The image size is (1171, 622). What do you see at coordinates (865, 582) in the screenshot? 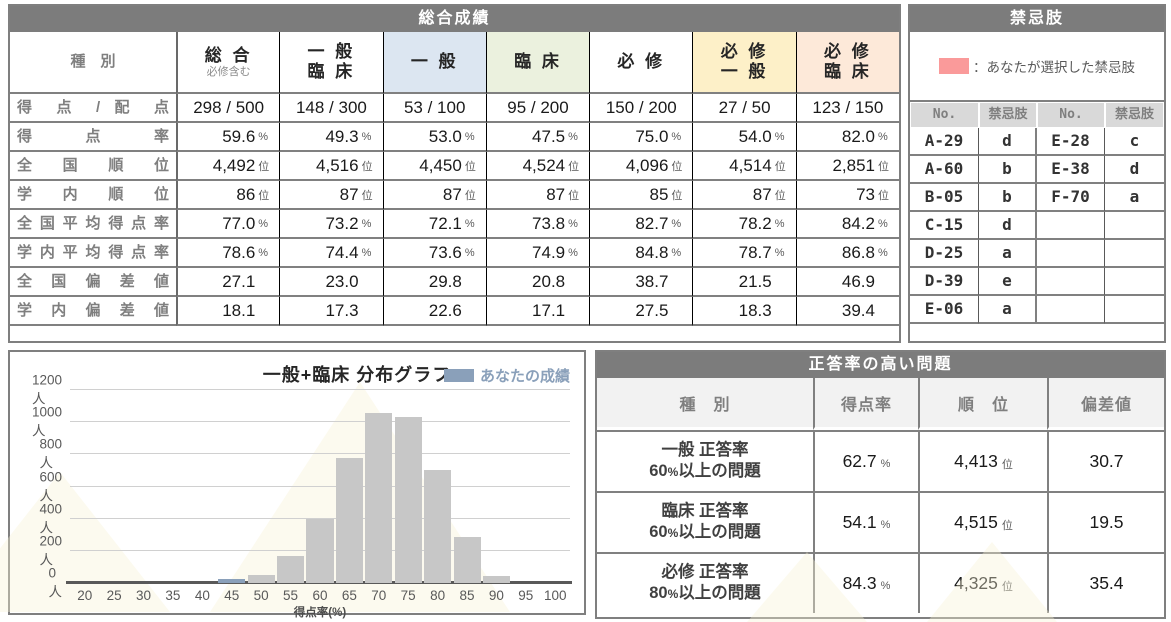
I see `score-rate-cell: 84.3%` at bounding box center [865, 582].